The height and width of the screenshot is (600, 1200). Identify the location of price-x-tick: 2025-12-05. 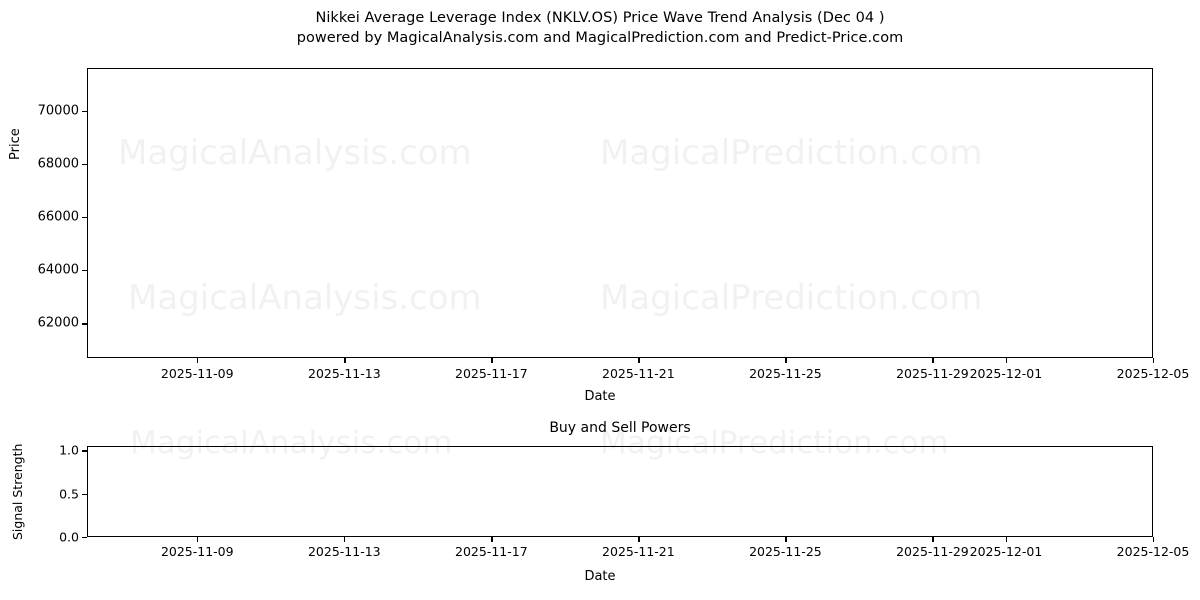
(1153, 373).